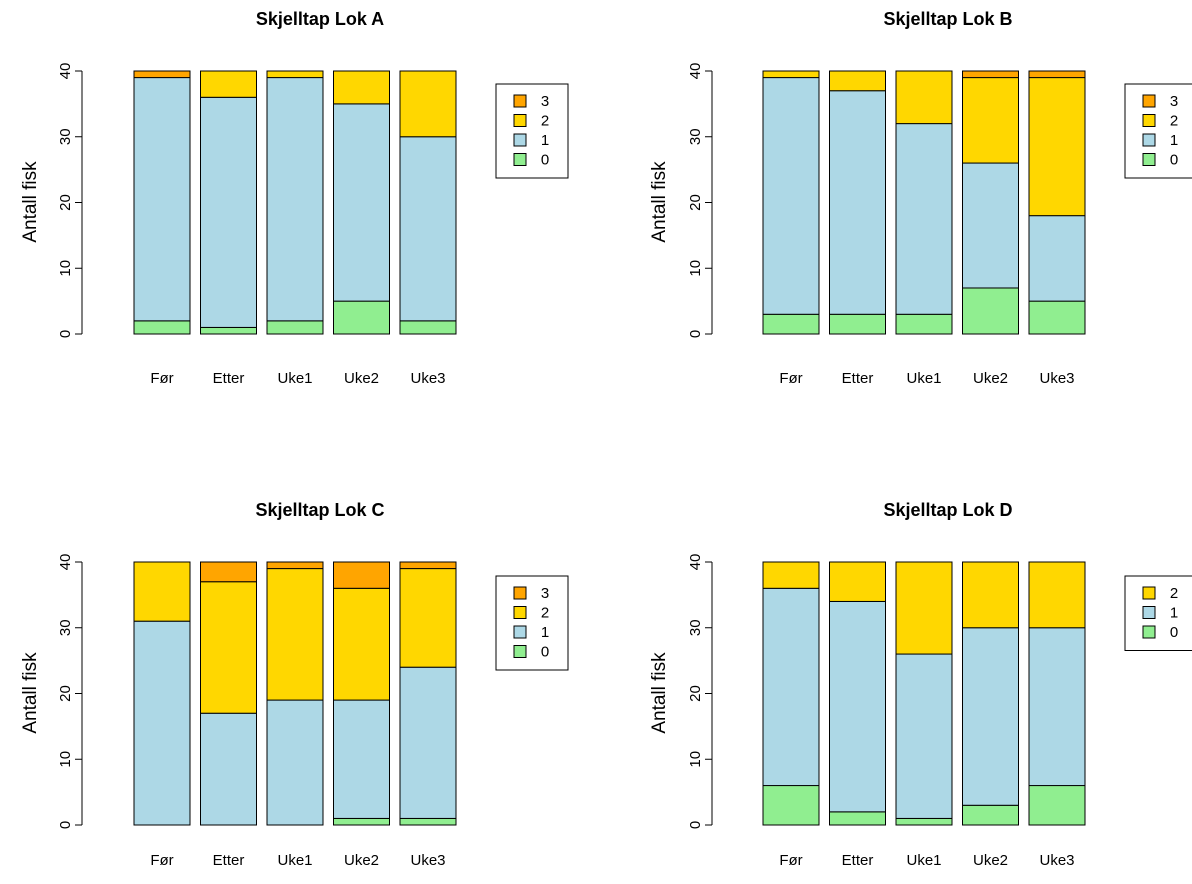 The image size is (1192, 884). What do you see at coordinates (923, 860) in the screenshot?
I see `x-category-label: Uke1` at bounding box center [923, 860].